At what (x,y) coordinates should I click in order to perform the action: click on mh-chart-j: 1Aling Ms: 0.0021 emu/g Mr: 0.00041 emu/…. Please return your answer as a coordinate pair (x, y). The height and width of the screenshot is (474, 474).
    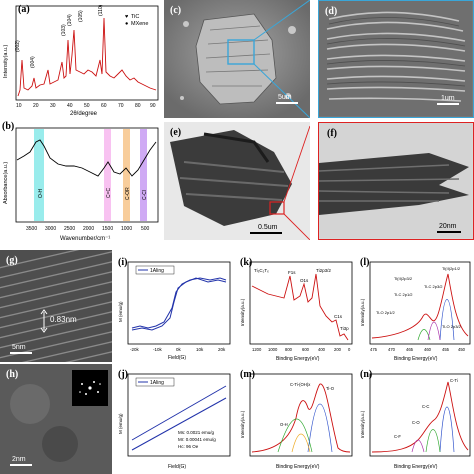
    Looking at the image, I should click on (174, 421).